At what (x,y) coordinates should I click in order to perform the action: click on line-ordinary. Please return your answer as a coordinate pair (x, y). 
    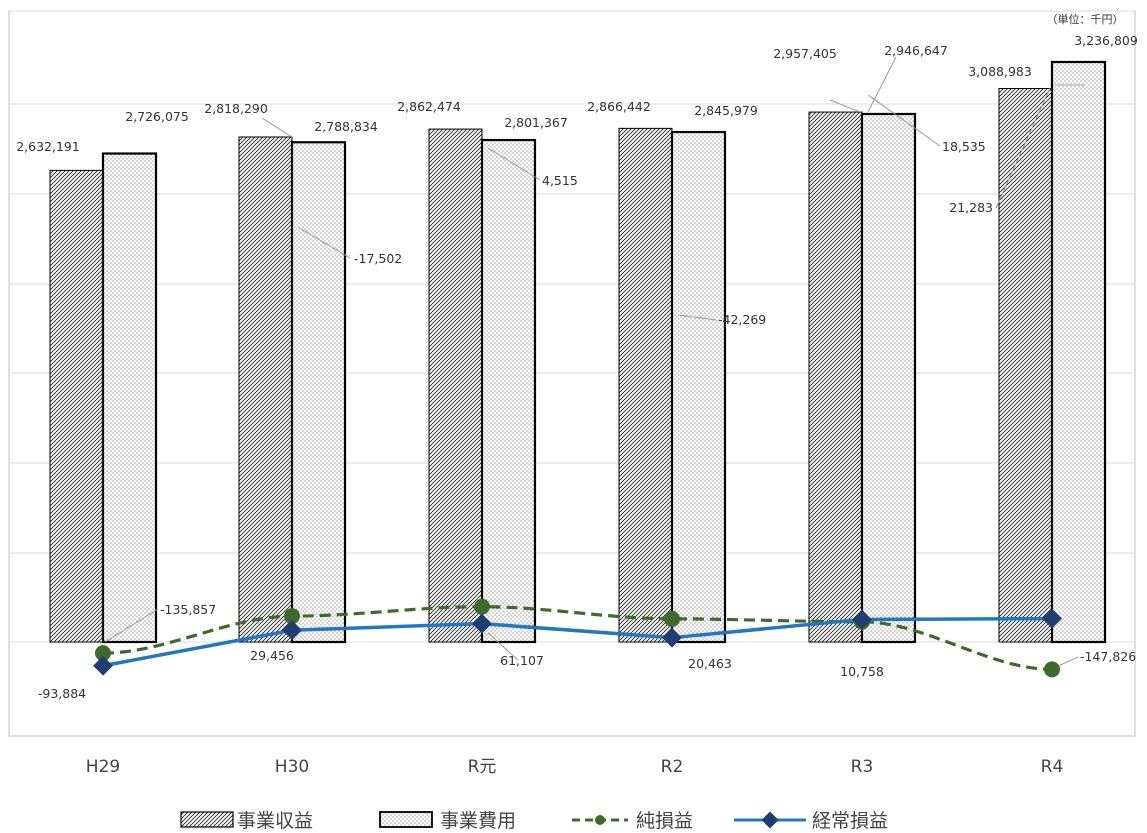
    Looking at the image, I should click on (577, 642).